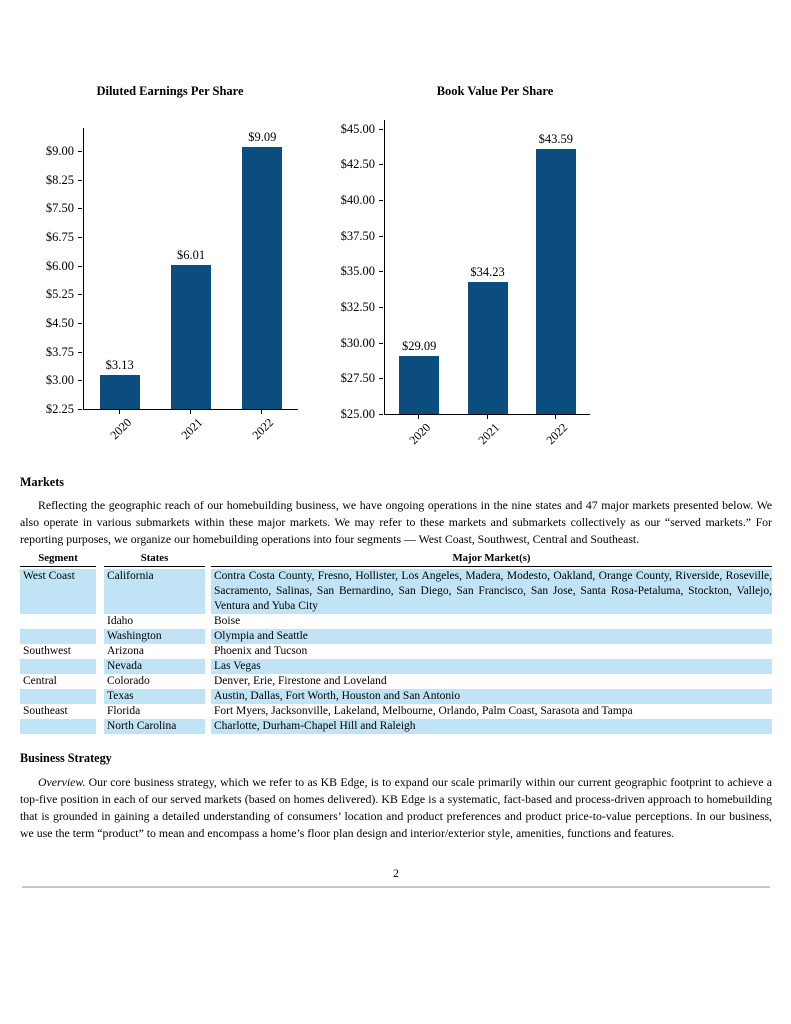 The height and width of the screenshot is (1024, 791). Describe the element at coordinates (556, 138) in the screenshot. I see `bar-value-label: $43.59` at that location.